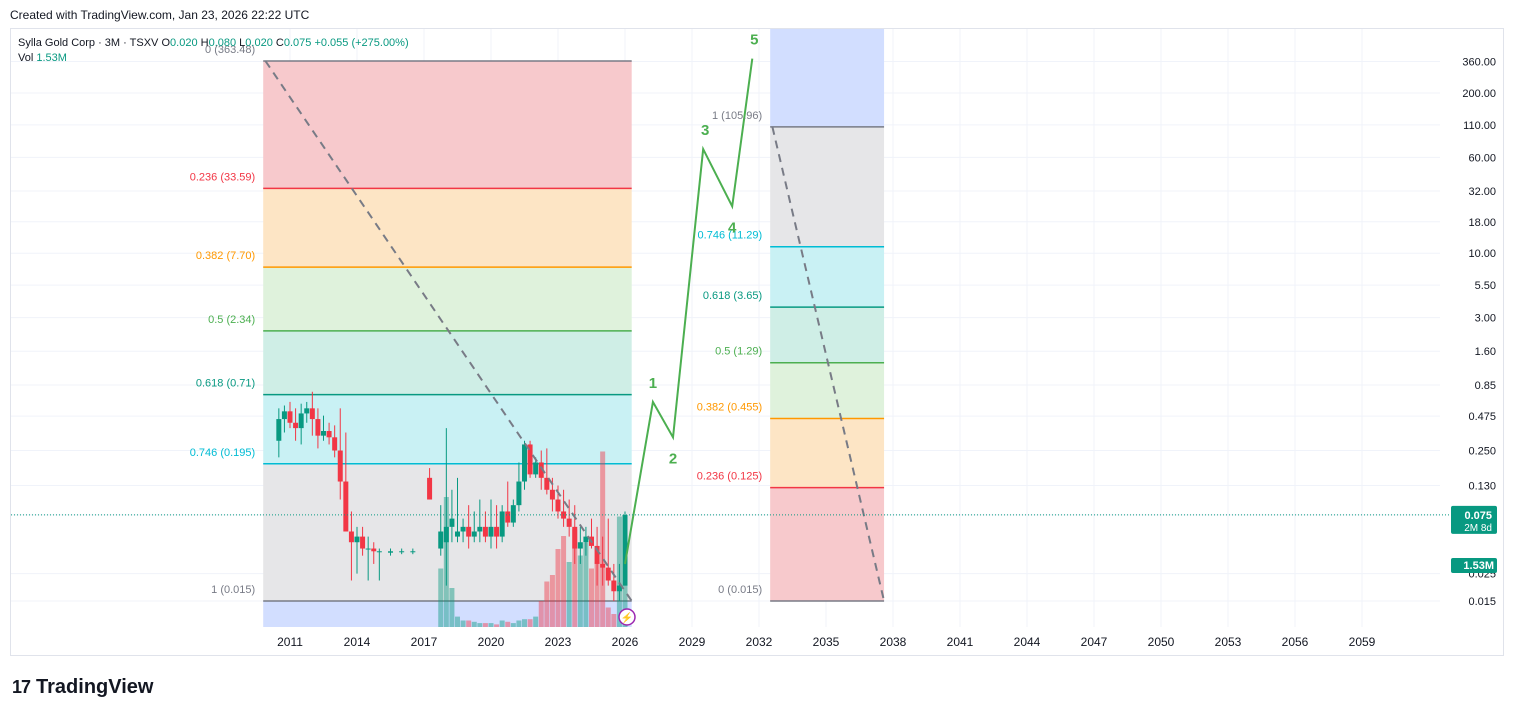  What do you see at coordinates (960, 642) in the screenshot?
I see `x-axis-tick-label: 2041` at bounding box center [960, 642].